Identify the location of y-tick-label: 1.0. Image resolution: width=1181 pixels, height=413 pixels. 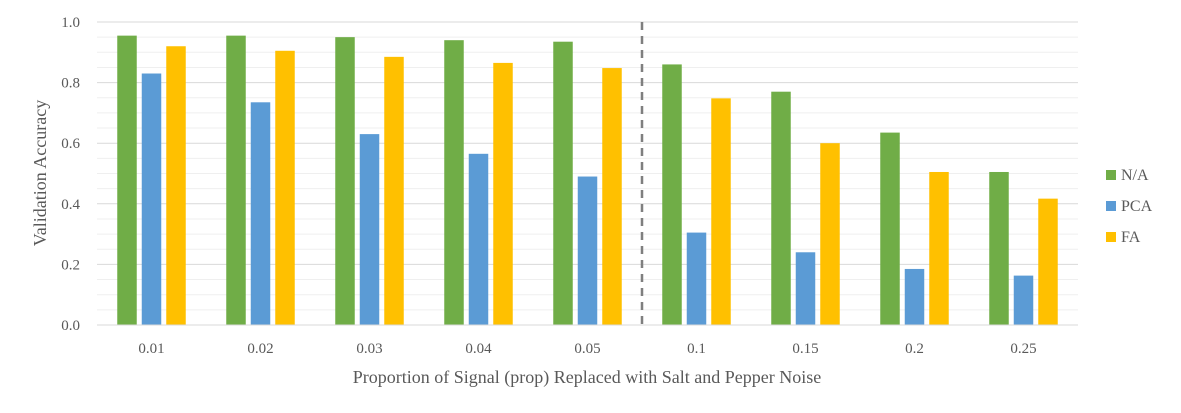
(70, 23).